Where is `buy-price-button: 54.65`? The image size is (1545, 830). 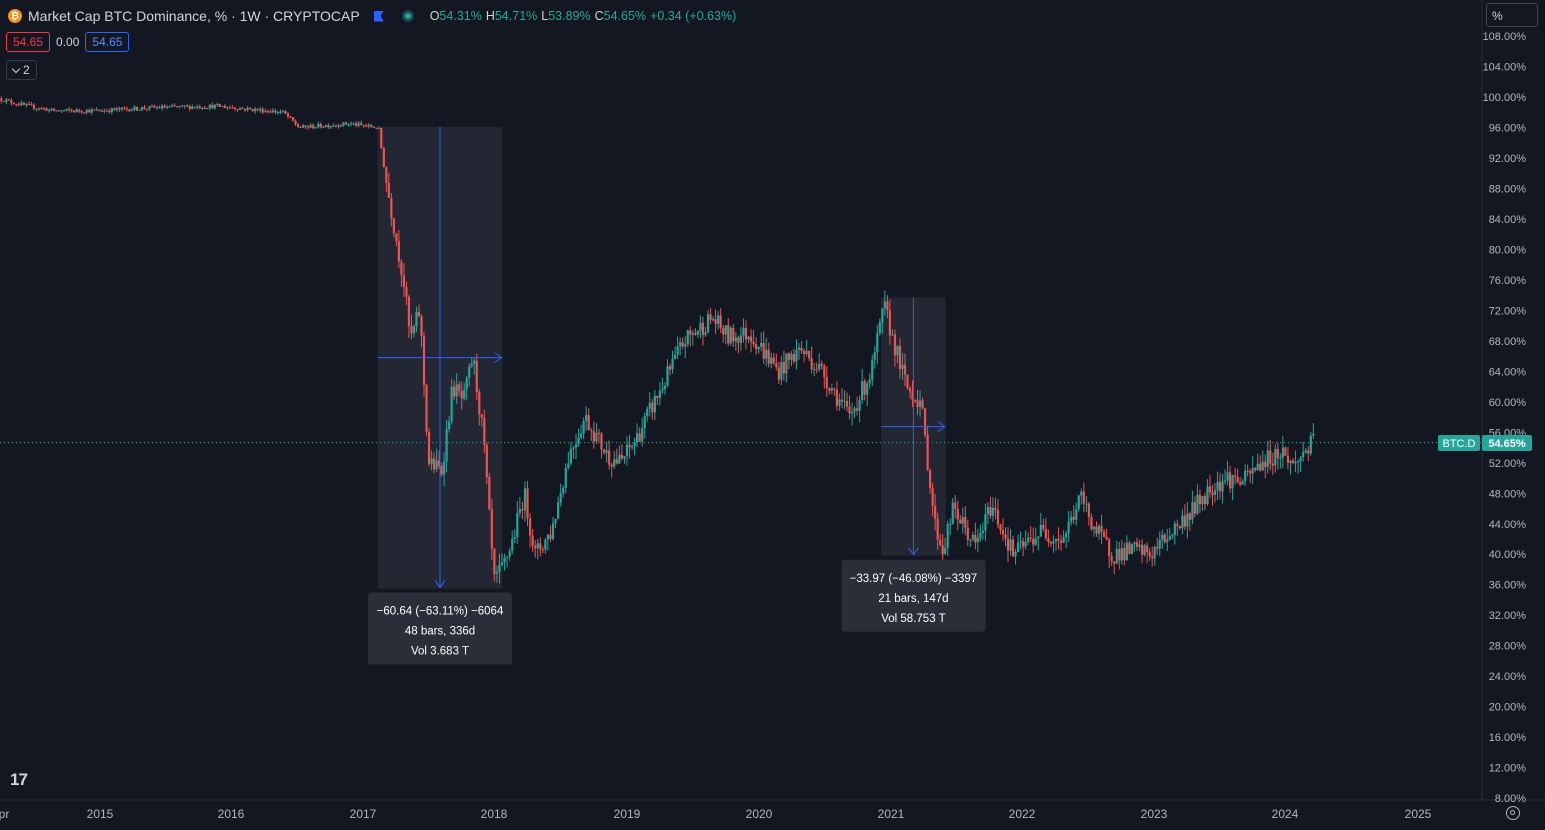
buy-price-button: 54.65 is located at coordinates (107, 42).